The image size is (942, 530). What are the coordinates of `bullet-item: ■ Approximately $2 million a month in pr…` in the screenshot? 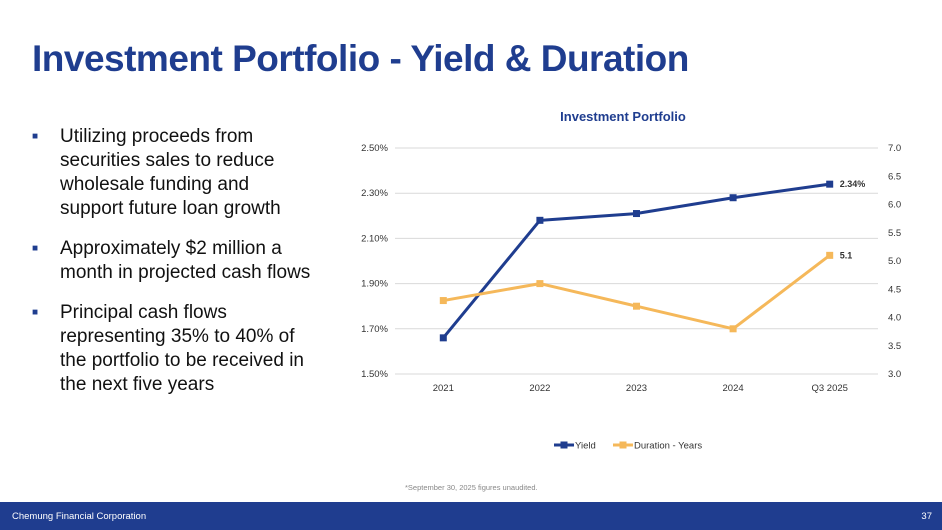 It's located at (174, 261).